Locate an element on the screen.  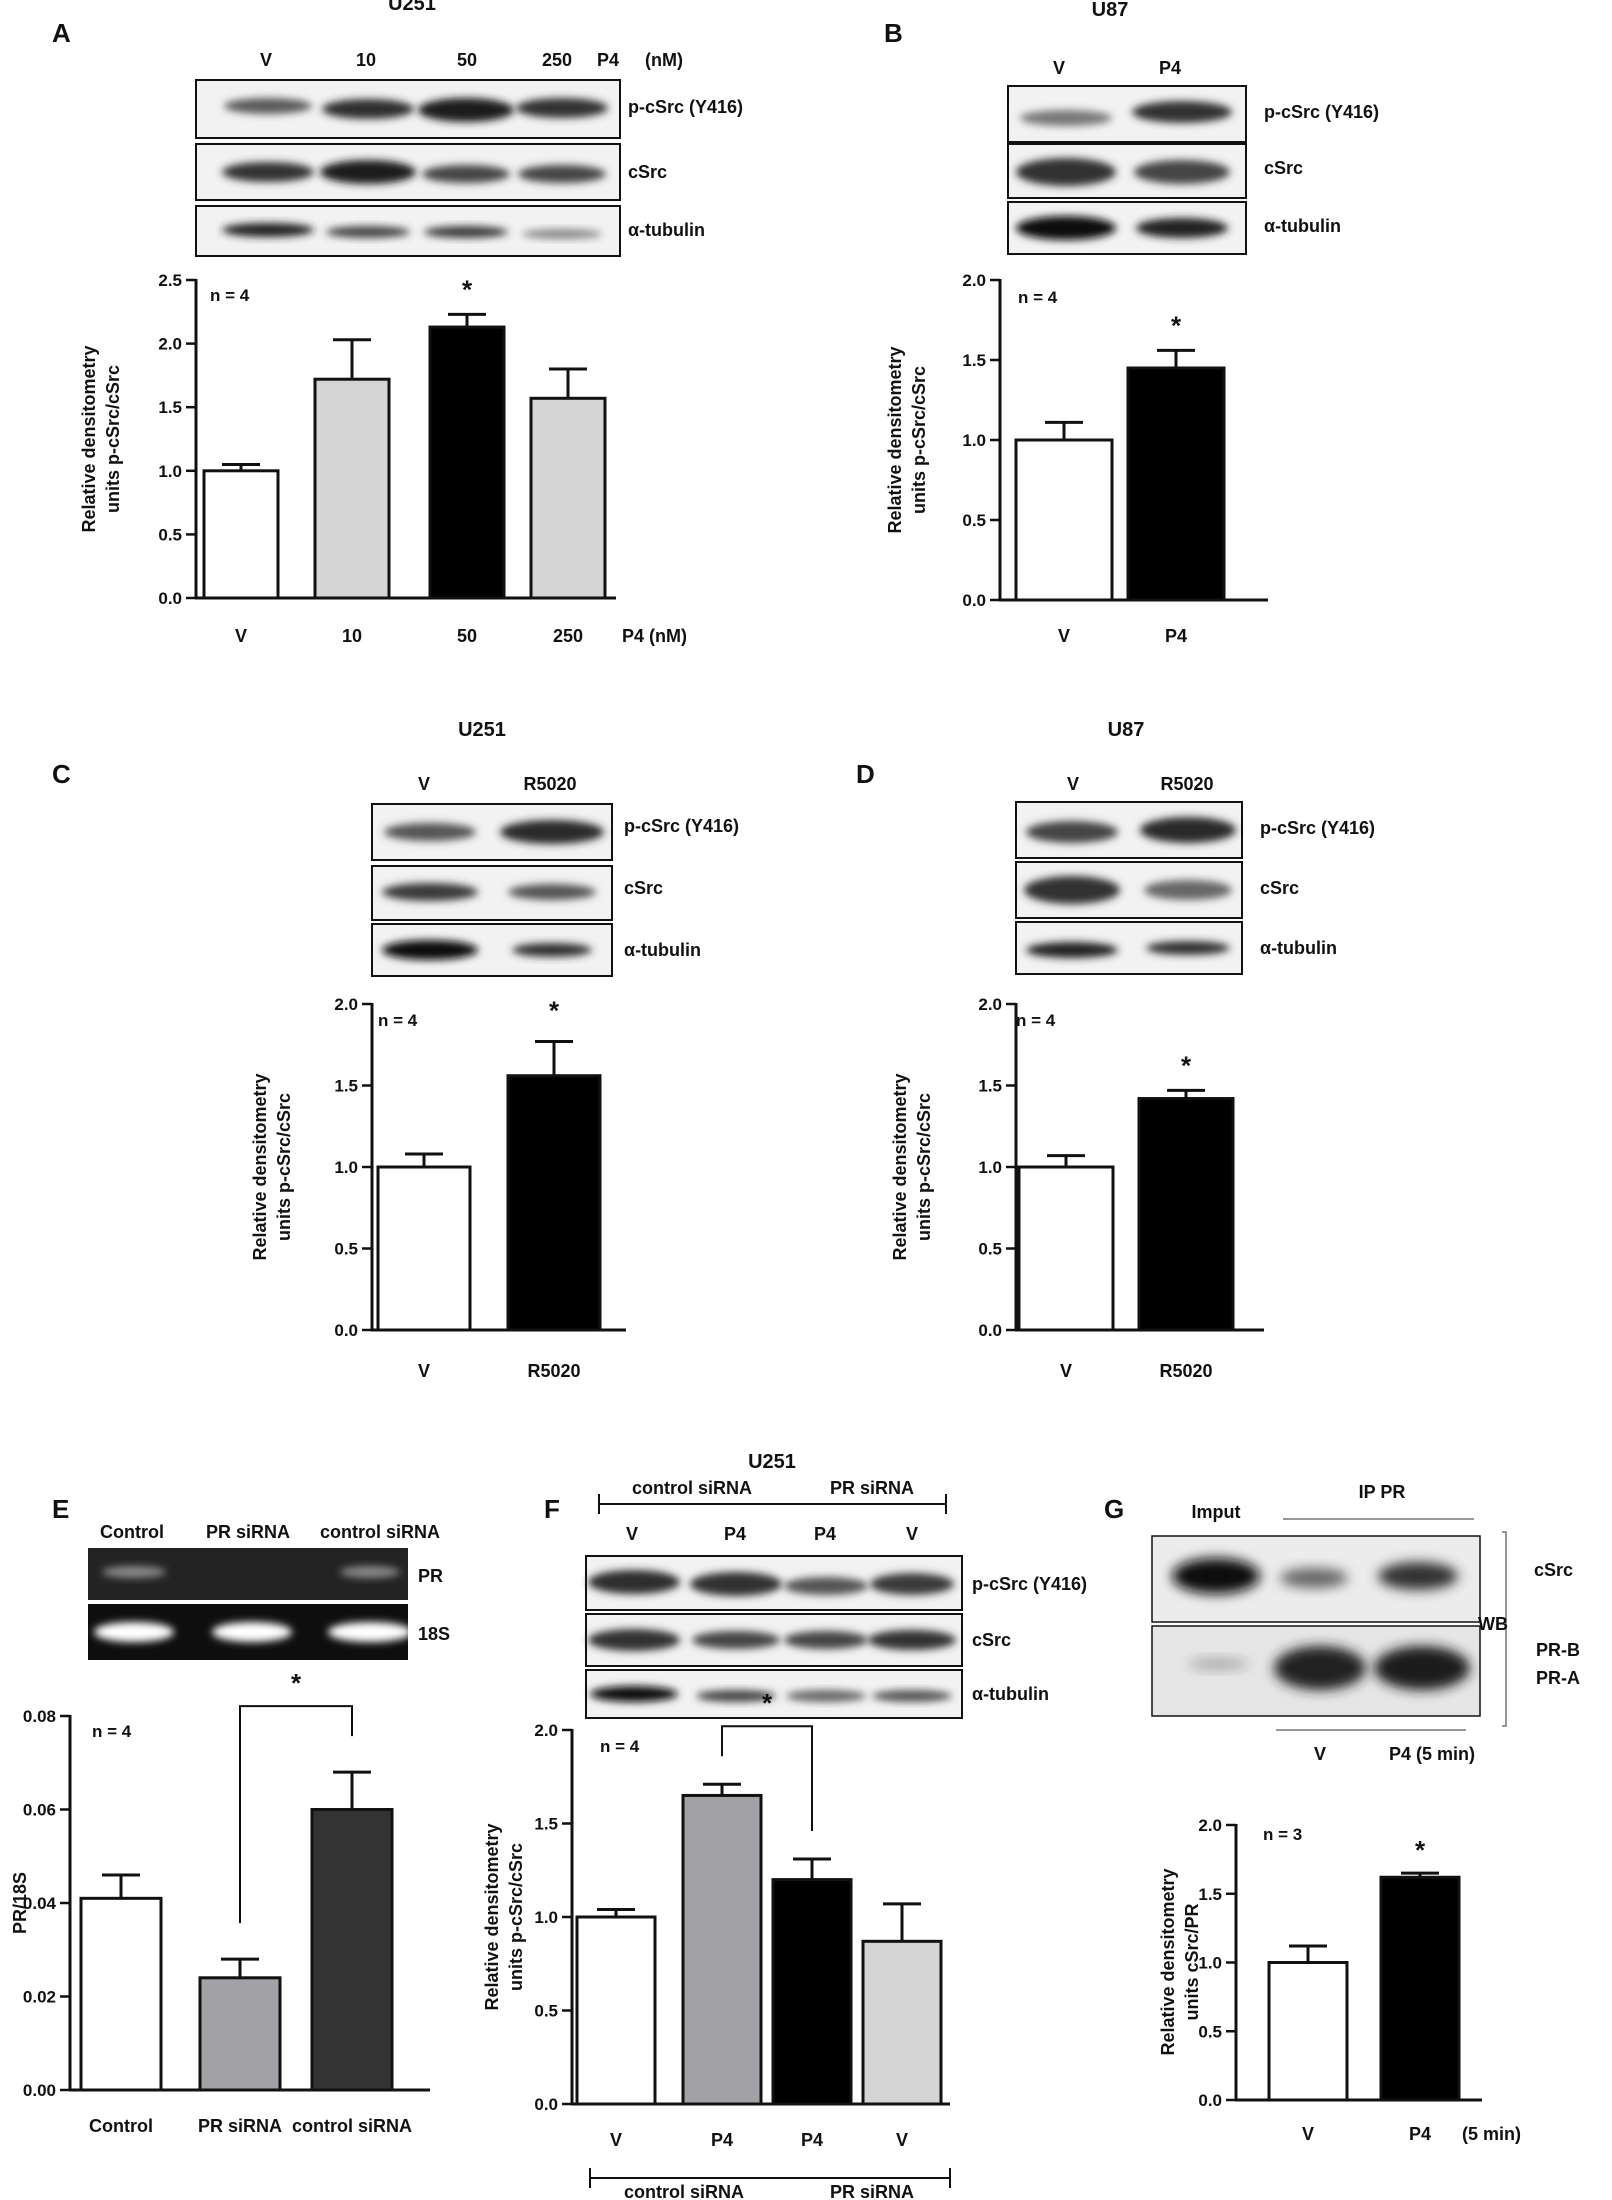
y-tick-label: 0.08 is located at coordinates (39, 1716).